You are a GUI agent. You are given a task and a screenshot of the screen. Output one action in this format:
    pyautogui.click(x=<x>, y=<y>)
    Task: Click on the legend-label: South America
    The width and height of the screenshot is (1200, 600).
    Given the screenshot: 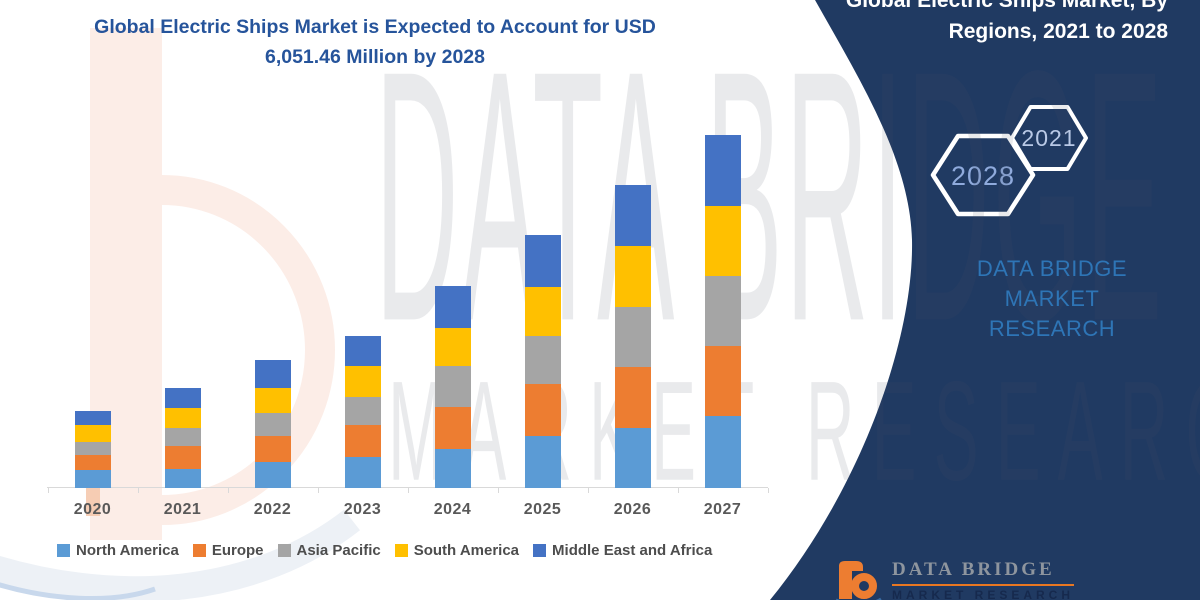 What is the action you would take?
    pyautogui.click(x=466, y=550)
    